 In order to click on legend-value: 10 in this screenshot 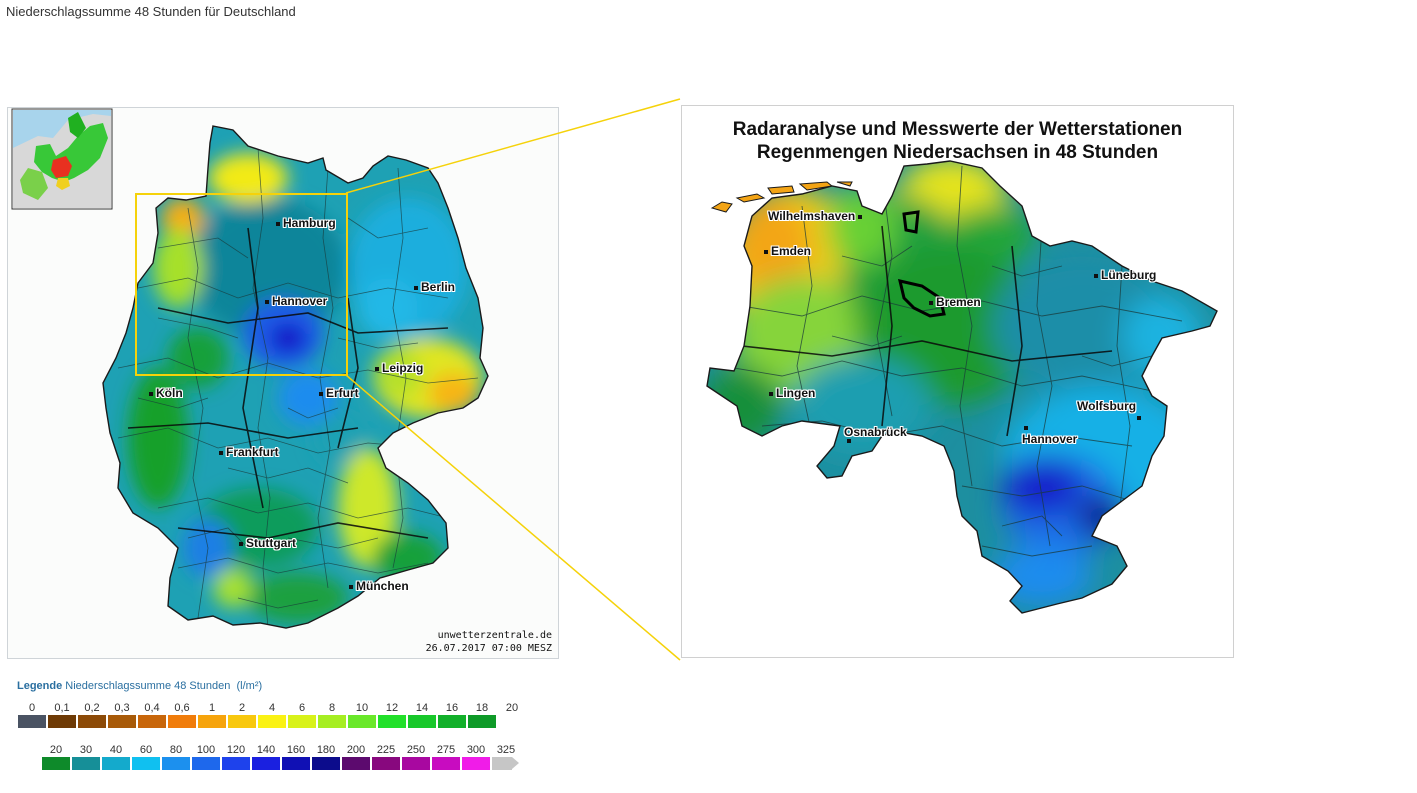, I will do `click(362, 708)`.